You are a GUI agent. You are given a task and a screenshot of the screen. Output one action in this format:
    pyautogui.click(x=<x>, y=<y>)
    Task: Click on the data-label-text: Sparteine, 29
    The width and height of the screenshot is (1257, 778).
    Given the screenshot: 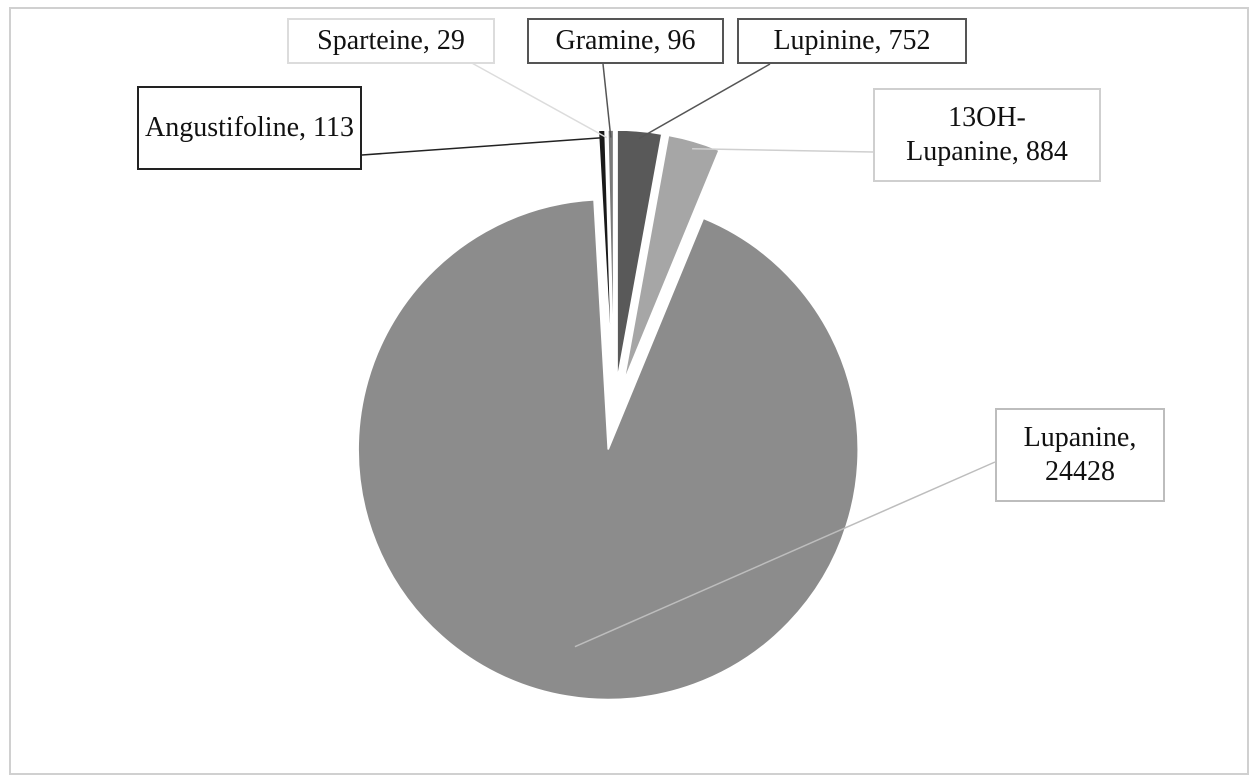 What is the action you would take?
    pyautogui.click(x=391, y=40)
    